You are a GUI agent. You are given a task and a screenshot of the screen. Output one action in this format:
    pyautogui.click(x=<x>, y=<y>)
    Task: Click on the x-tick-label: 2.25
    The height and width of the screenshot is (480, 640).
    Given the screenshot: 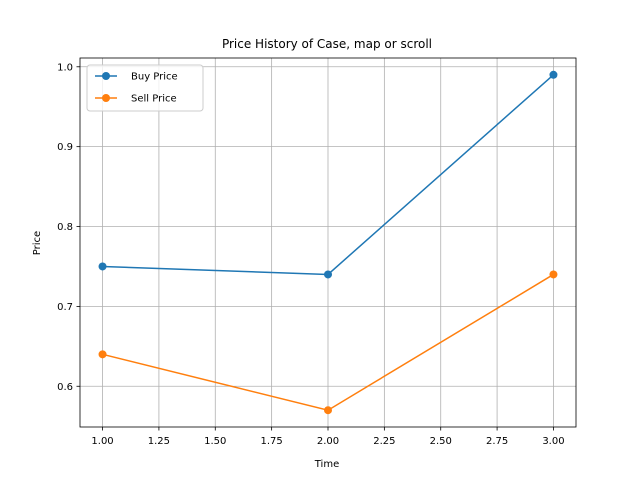 What is the action you would take?
    pyautogui.click(x=384, y=441)
    